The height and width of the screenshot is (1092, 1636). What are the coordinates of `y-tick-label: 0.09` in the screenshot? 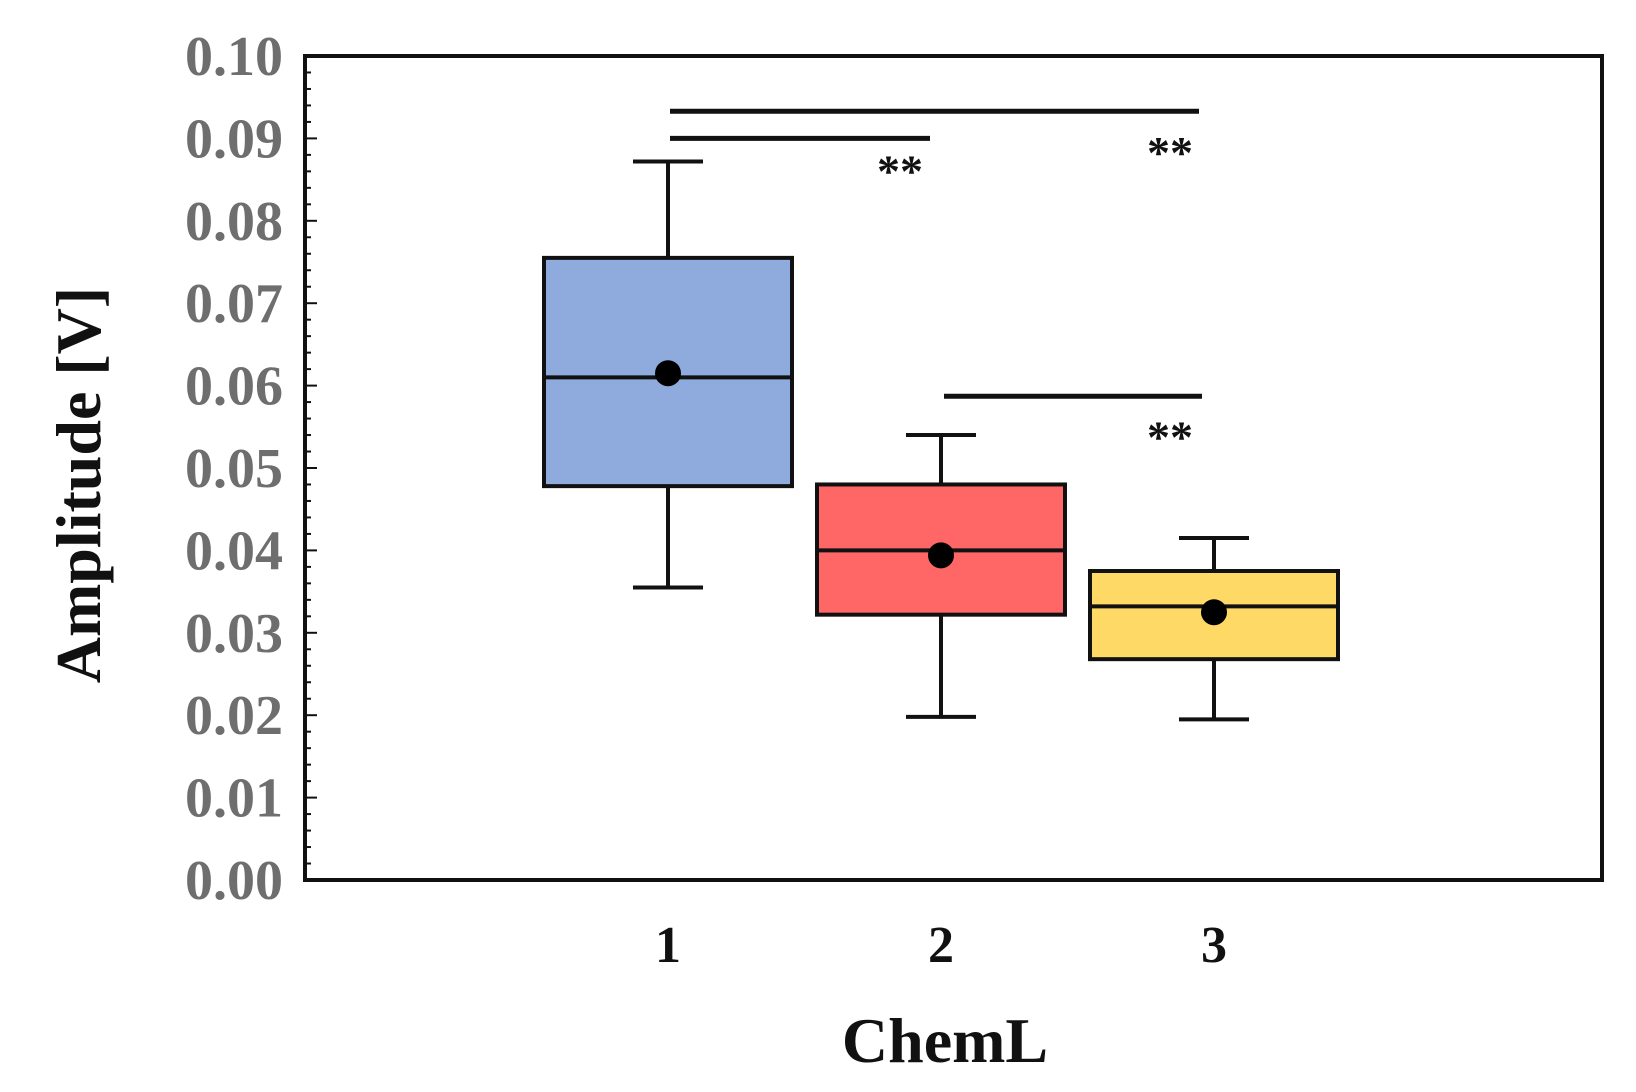 It's located at (234, 139).